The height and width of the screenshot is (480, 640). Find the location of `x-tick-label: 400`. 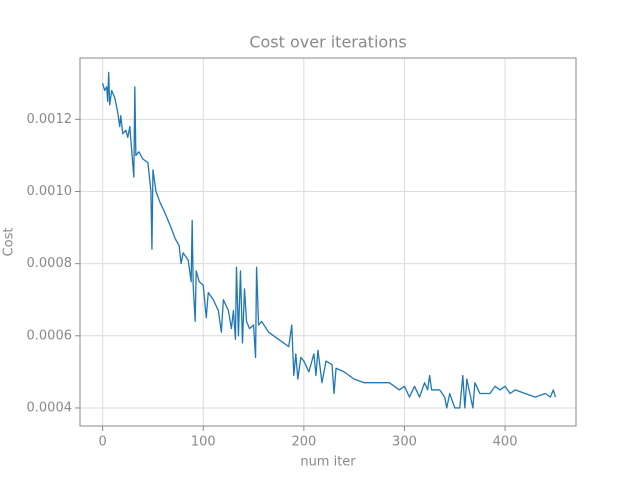

x-tick-label: 400 is located at coordinates (505, 442).